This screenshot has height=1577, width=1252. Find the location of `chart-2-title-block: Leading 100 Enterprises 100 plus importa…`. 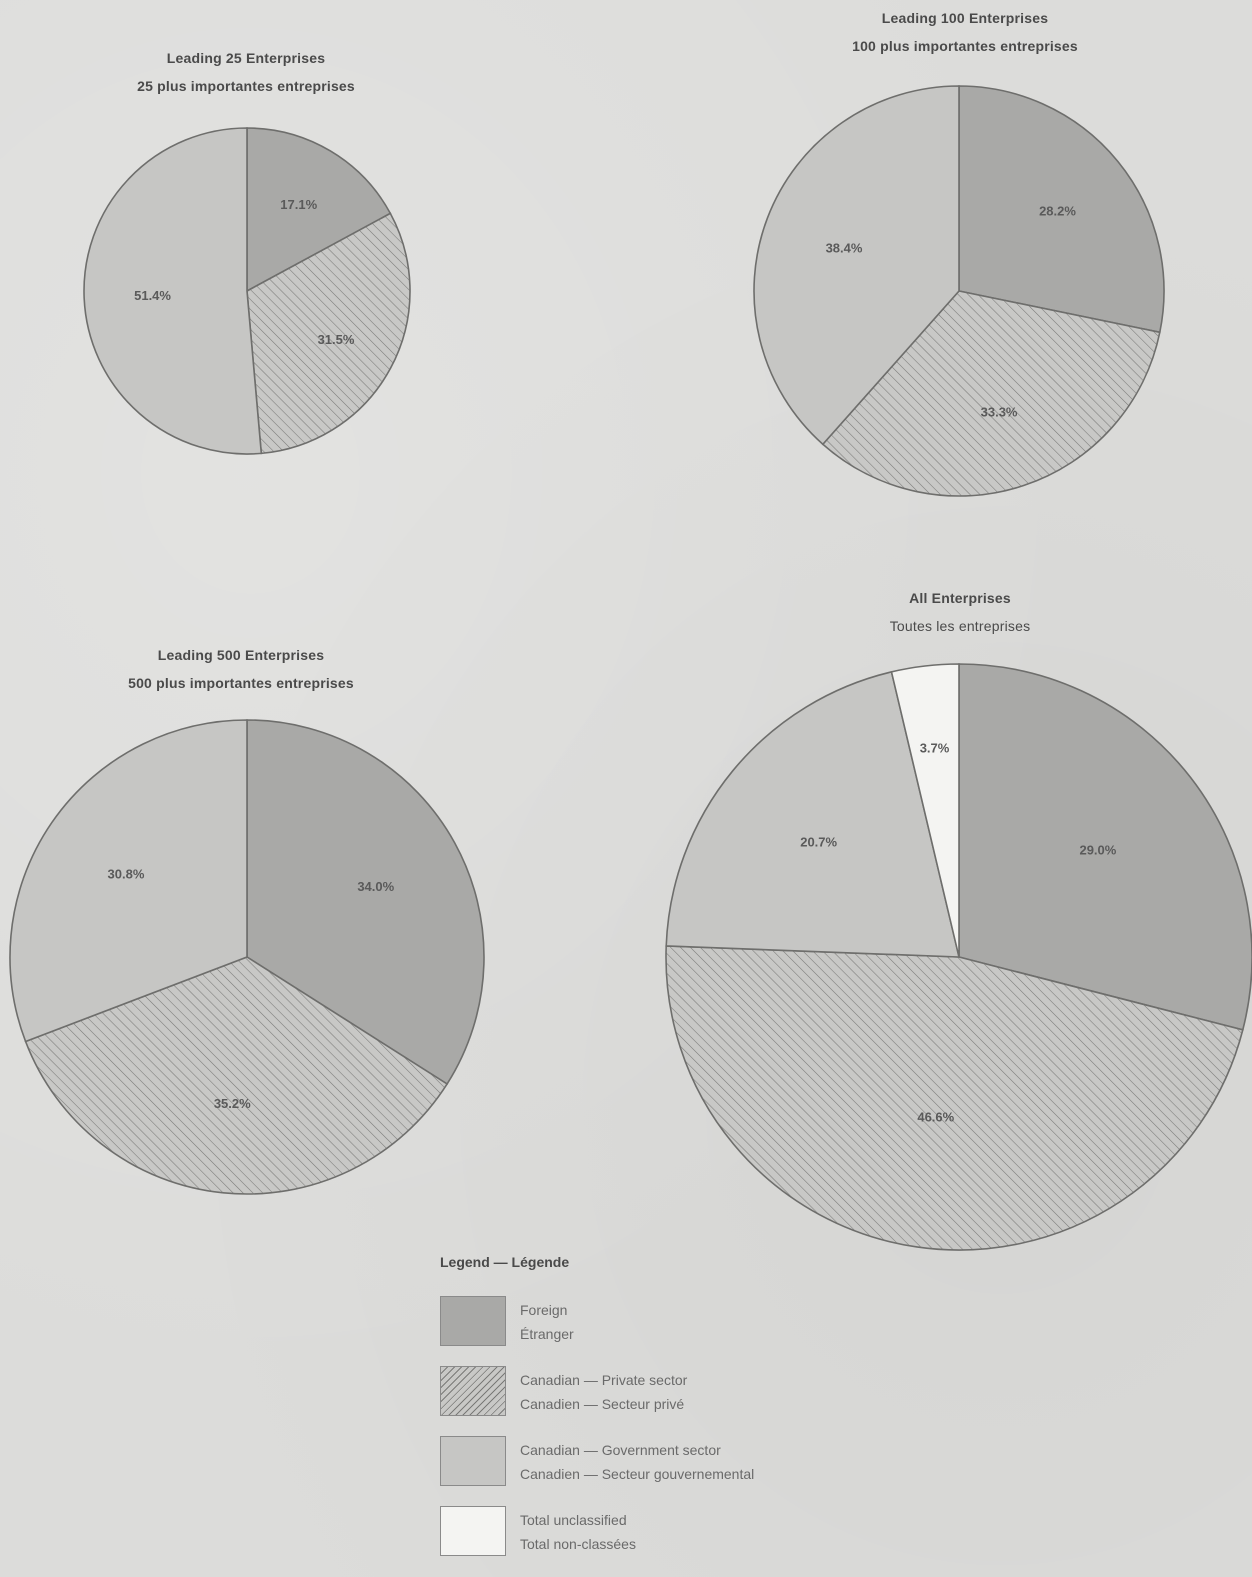

chart-2-title-block: Leading 100 Enterprises 100 plus importa… is located at coordinates (965, 32).